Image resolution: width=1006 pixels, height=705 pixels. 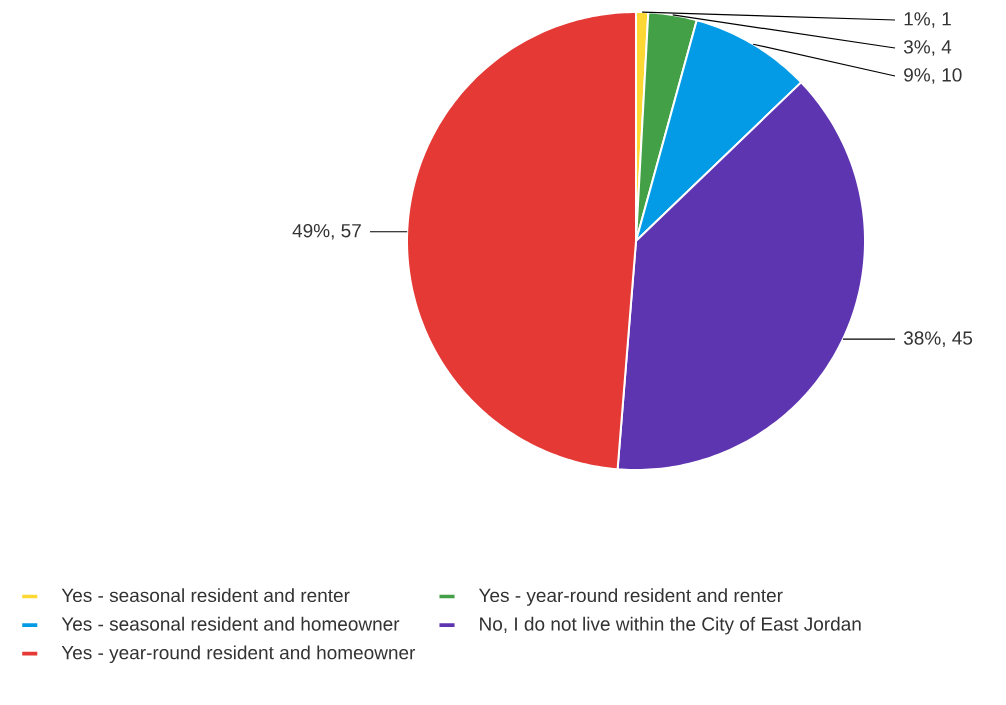 What do you see at coordinates (326, 231) in the screenshot?
I see `data-label: 49%, 57` at bounding box center [326, 231].